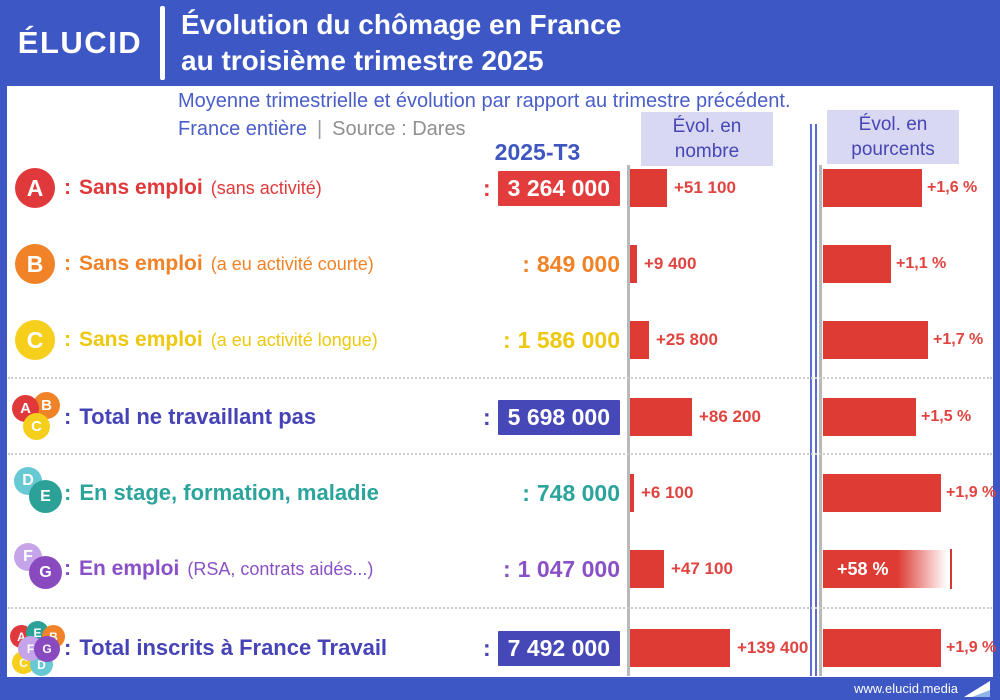 This screenshot has width=1000, height=700. What do you see at coordinates (129, 568) in the screenshot?
I see `row-label-text: En emploi` at bounding box center [129, 568].